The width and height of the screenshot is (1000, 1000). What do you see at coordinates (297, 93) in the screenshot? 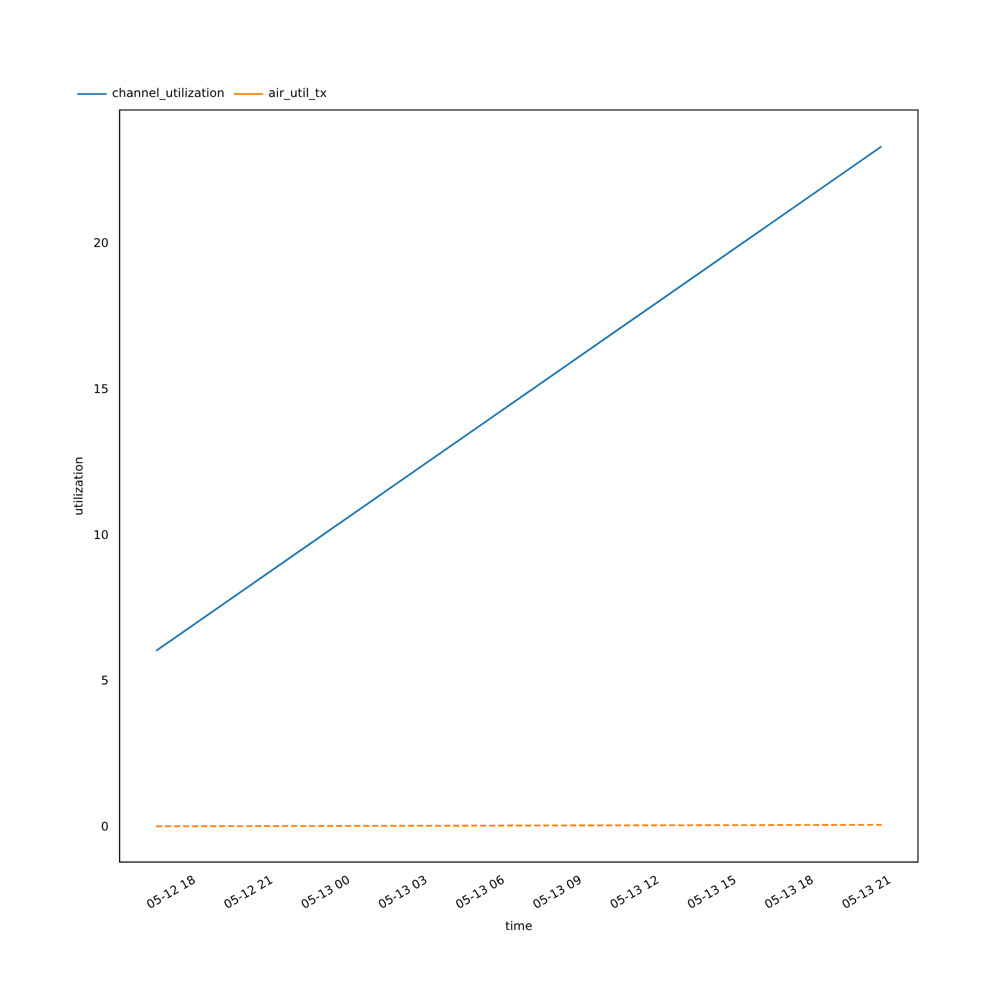
I see `legend-label: air_util_tx` at bounding box center [297, 93].